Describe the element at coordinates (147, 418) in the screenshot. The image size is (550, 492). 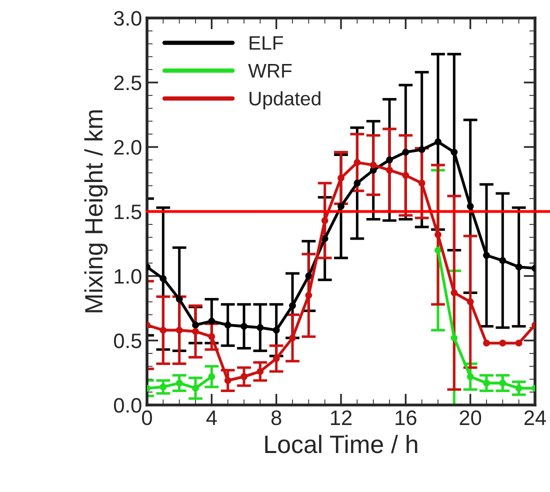
I see `x-tick-label: 0` at that location.